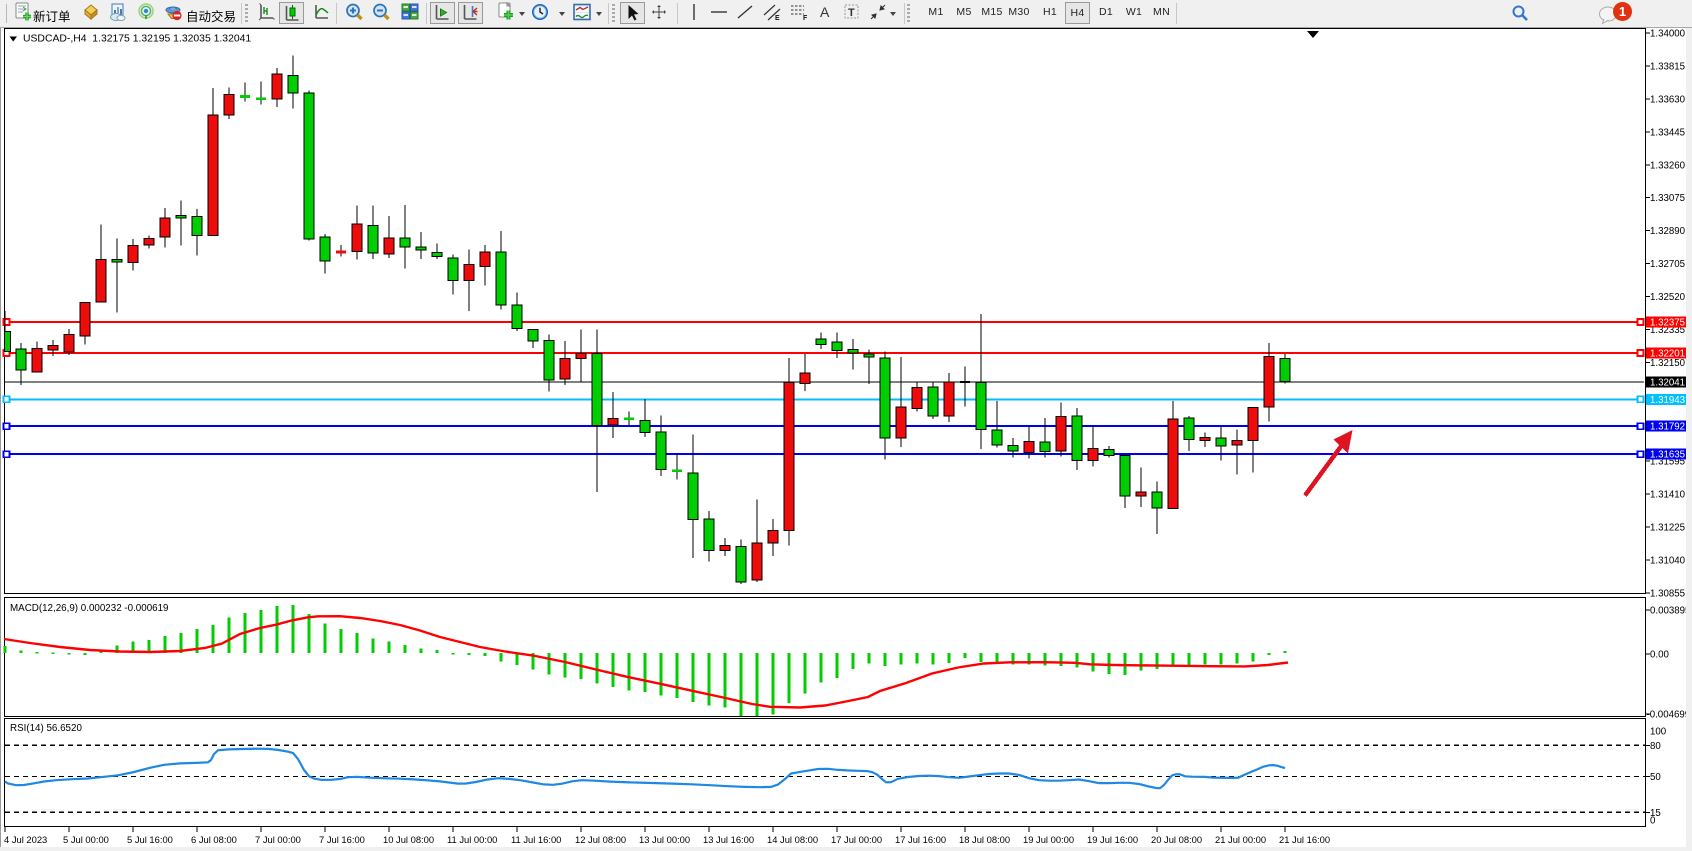 The image size is (1692, 851). What do you see at coordinates (1667, 264) in the screenshot?
I see `svg-text: 1.32705` at bounding box center [1667, 264].